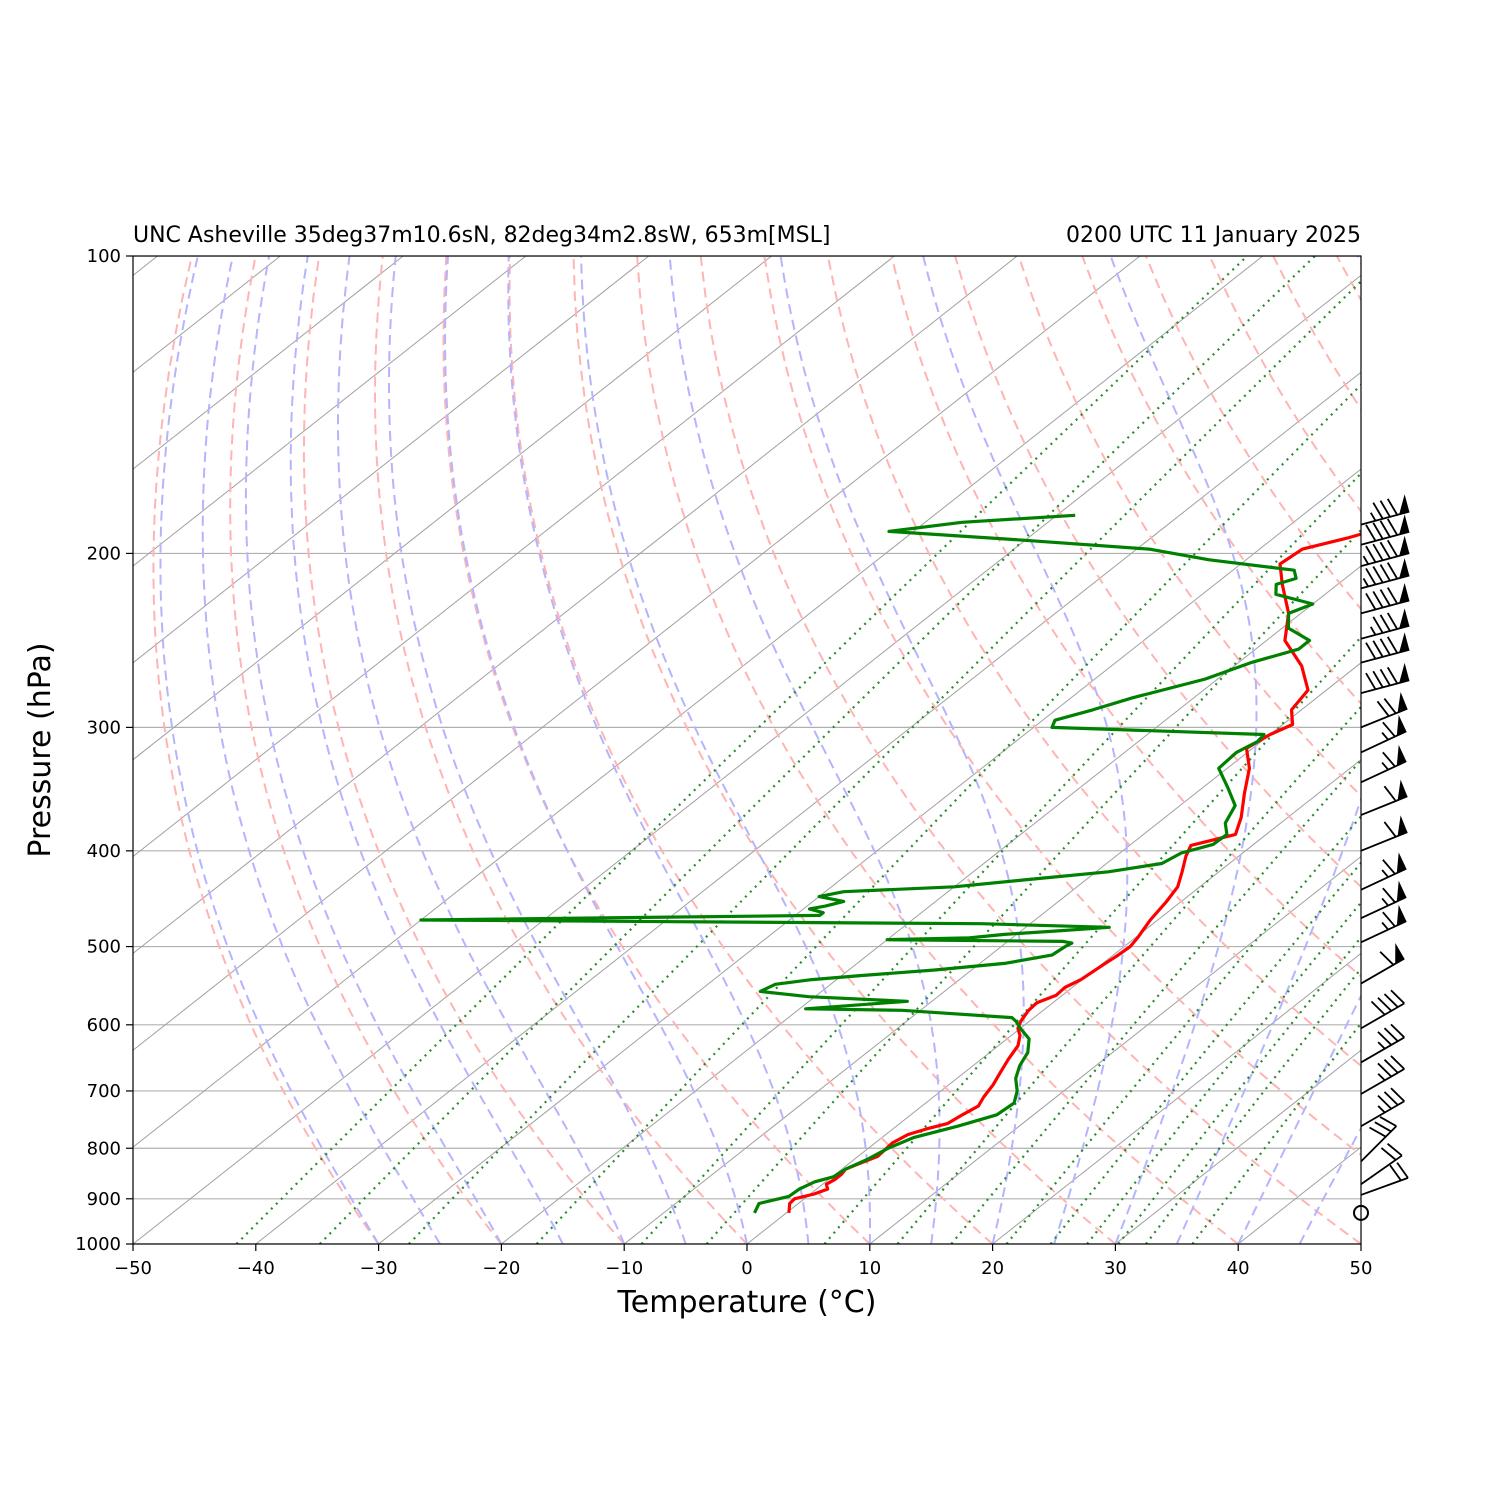 The height and width of the screenshot is (1500, 1500). Describe the element at coordinates (1361, 1268) in the screenshot. I see `x-tick-label: 50` at that location.